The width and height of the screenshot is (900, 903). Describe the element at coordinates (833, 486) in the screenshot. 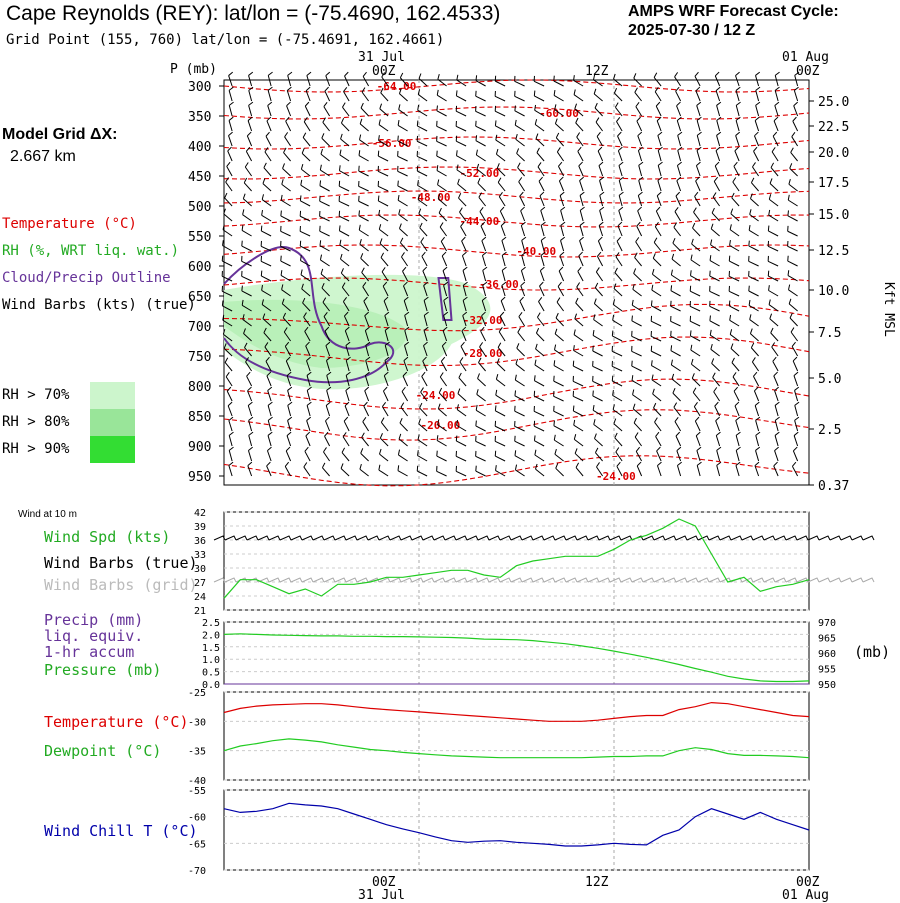

I see `height-tick-10: 0.37` at that location.